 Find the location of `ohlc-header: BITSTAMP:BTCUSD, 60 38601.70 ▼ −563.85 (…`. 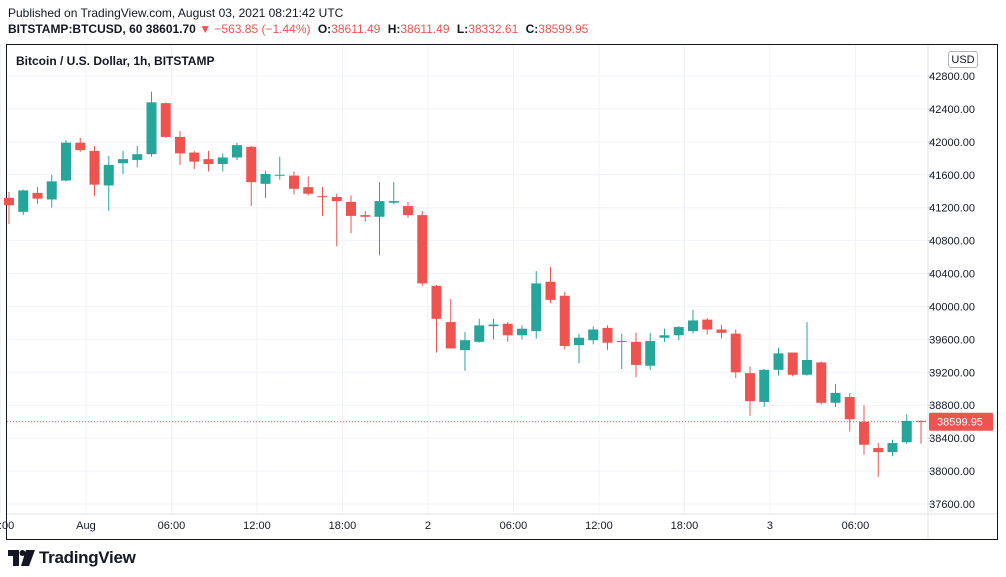

ohlc-header: BITSTAMP:BTCUSD, 60 38601.70 ▼ −563.85 (… is located at coordinates (298, 29).